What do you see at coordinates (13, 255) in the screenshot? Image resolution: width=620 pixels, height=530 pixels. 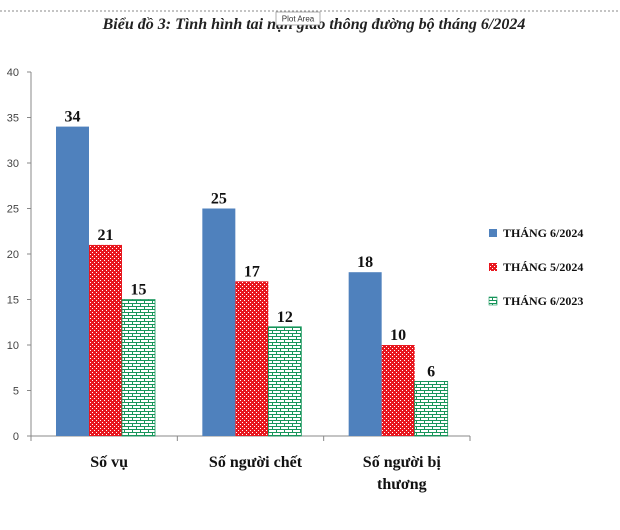 I see `y-tick-label: 20` at bounding box center [13, 255].